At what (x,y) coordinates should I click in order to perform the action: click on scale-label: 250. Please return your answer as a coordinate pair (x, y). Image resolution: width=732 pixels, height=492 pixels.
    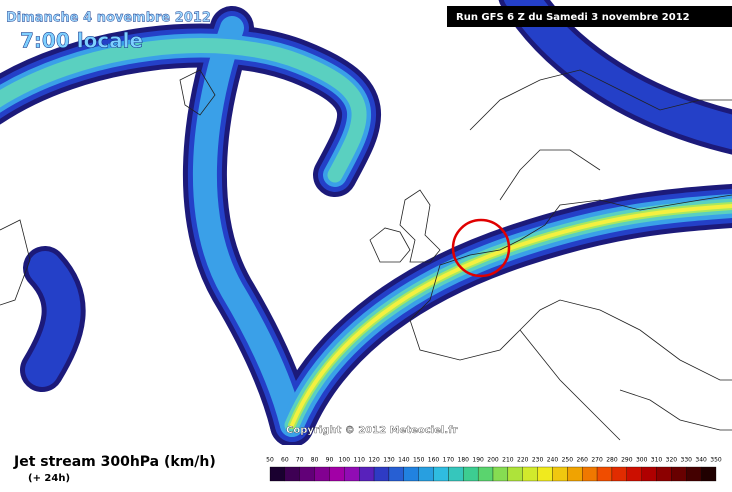
    Looking at the image, I should click on (568, 460).